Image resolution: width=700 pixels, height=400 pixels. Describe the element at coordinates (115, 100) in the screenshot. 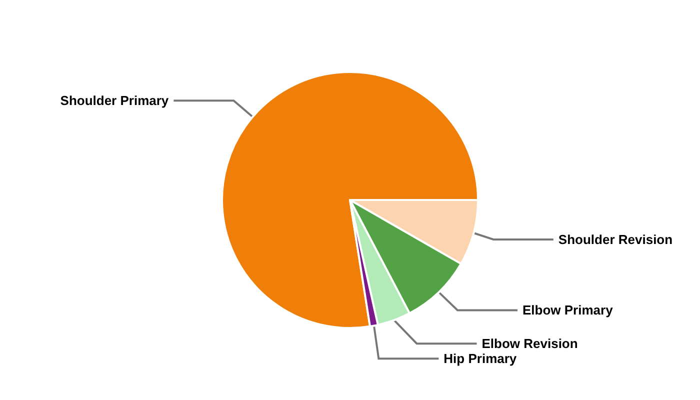

I see `slice-label: Shoulder Primary` at that location.